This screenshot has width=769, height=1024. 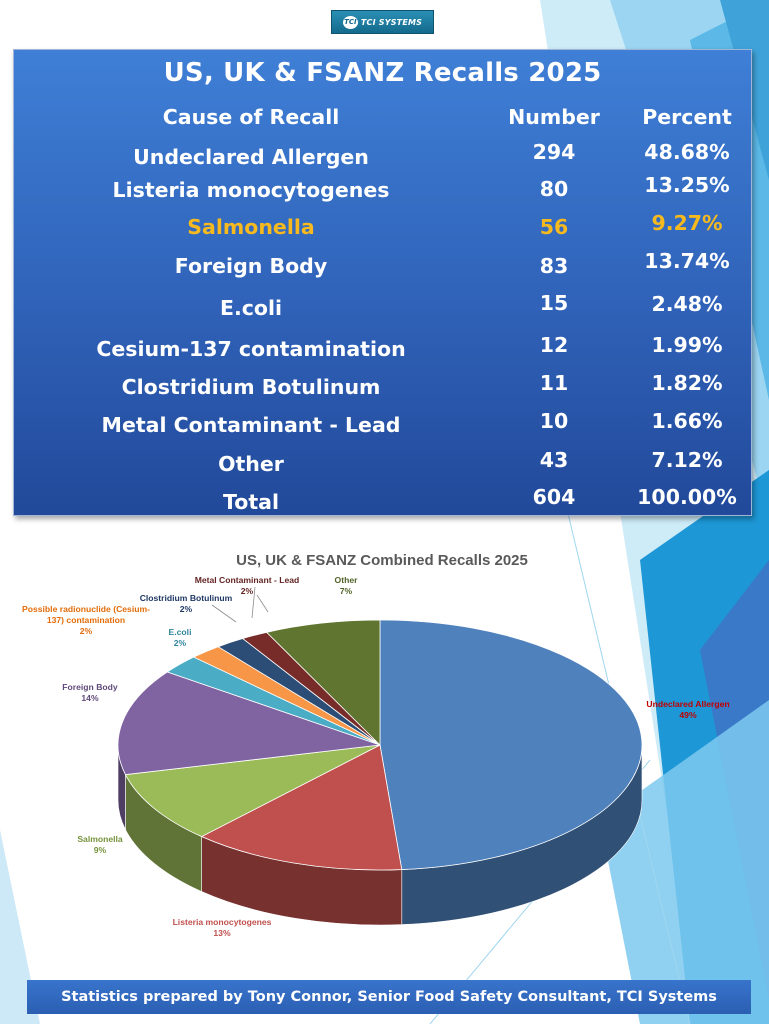 I want to click on row-cause: Foreign Body, so click(x=251, y=266).